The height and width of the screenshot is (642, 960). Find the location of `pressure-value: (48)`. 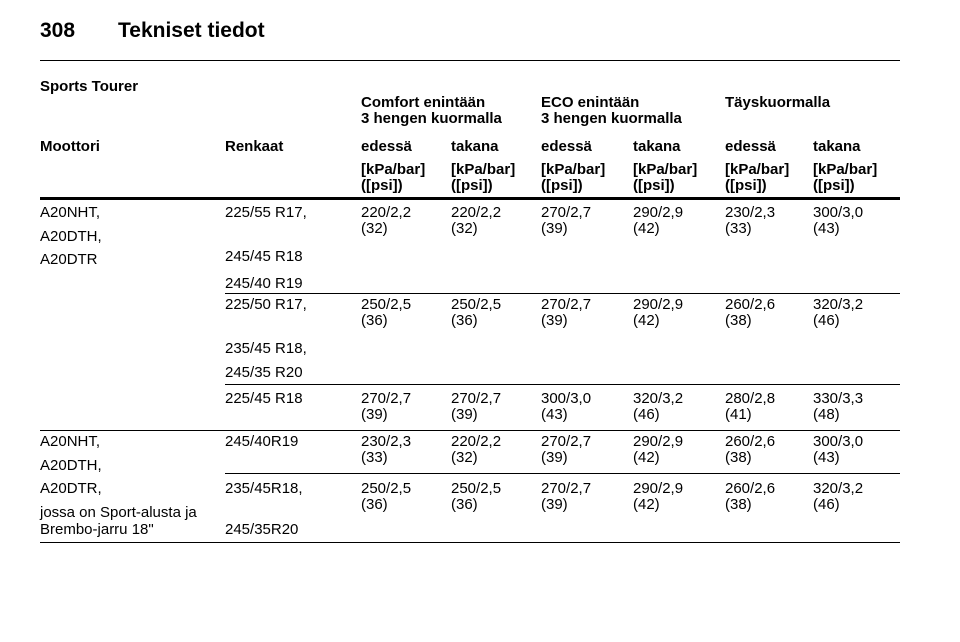

pressure-value: (48) is located at coordinates (826, 414).